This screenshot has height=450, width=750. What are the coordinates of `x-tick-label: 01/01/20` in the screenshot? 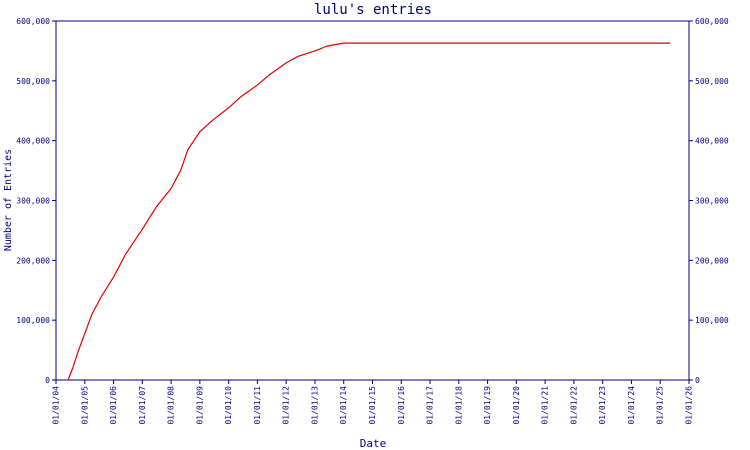 It's located at (516, 405).